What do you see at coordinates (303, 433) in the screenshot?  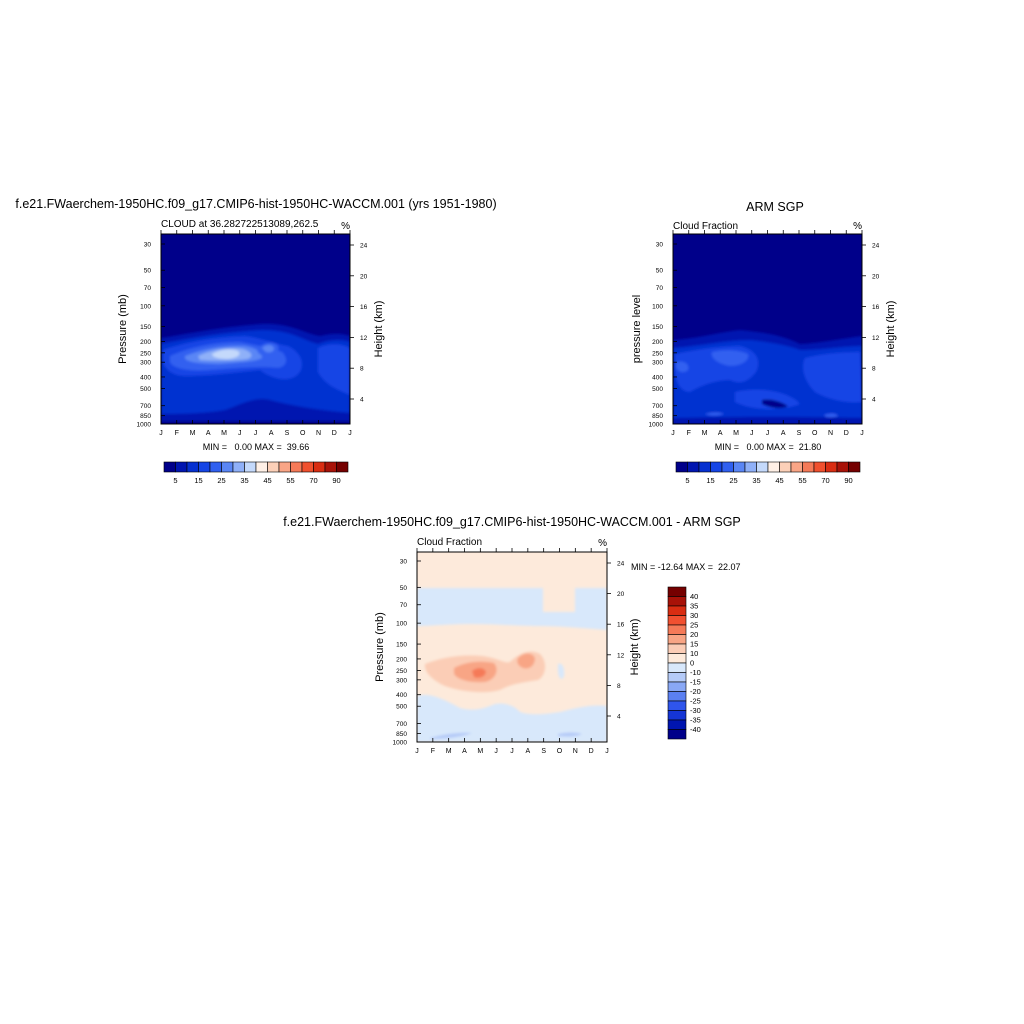 I see `x-tick-label: O` at bounding box center [303, 433].